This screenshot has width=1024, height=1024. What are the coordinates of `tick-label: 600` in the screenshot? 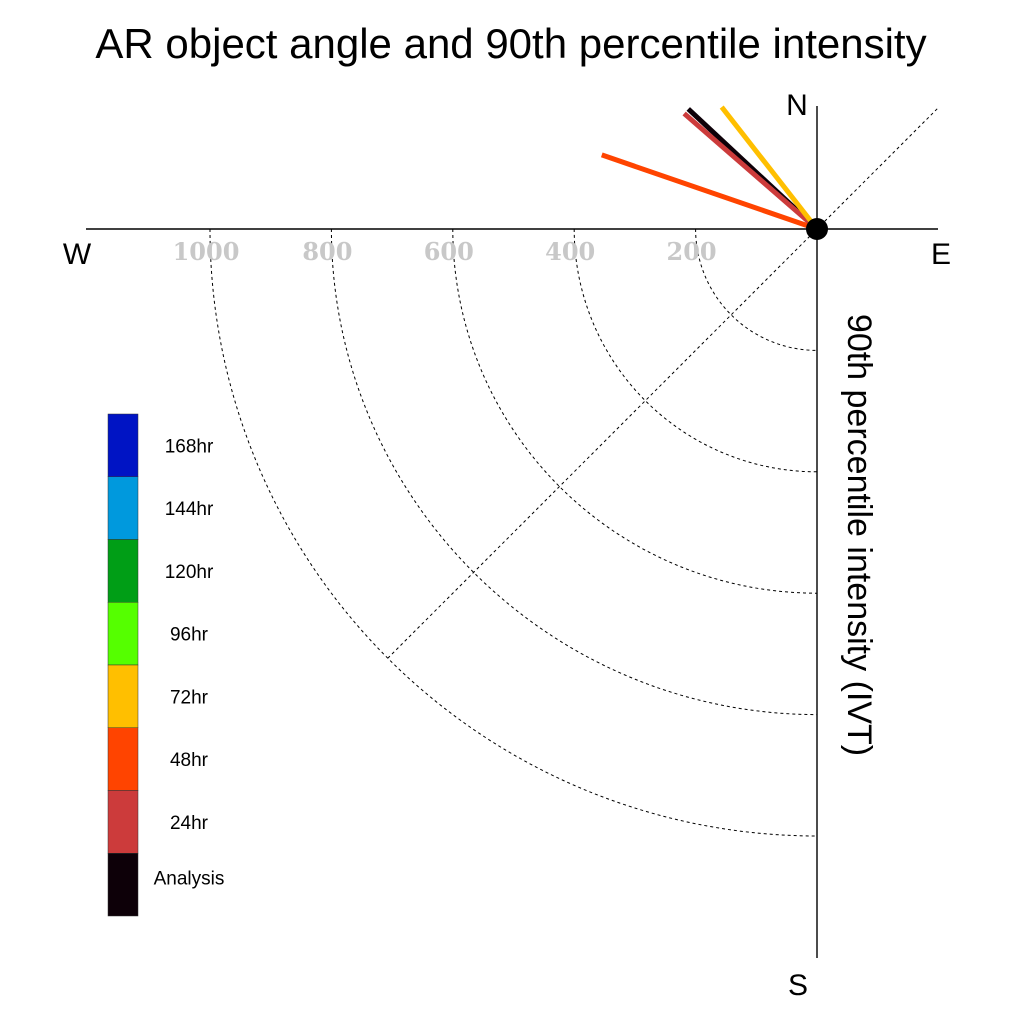 It's located at (449, 251).